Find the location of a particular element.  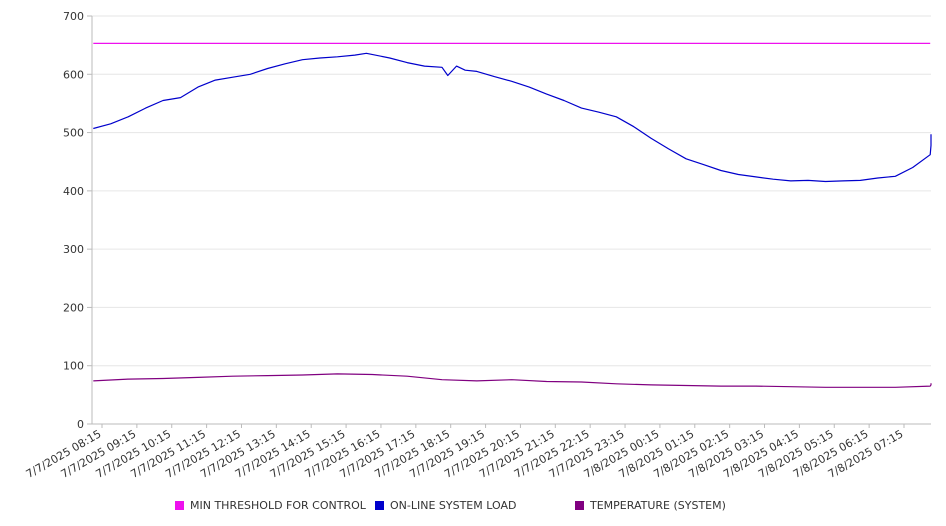

y-tick-label: 600 is located at coordinates (73, 74).